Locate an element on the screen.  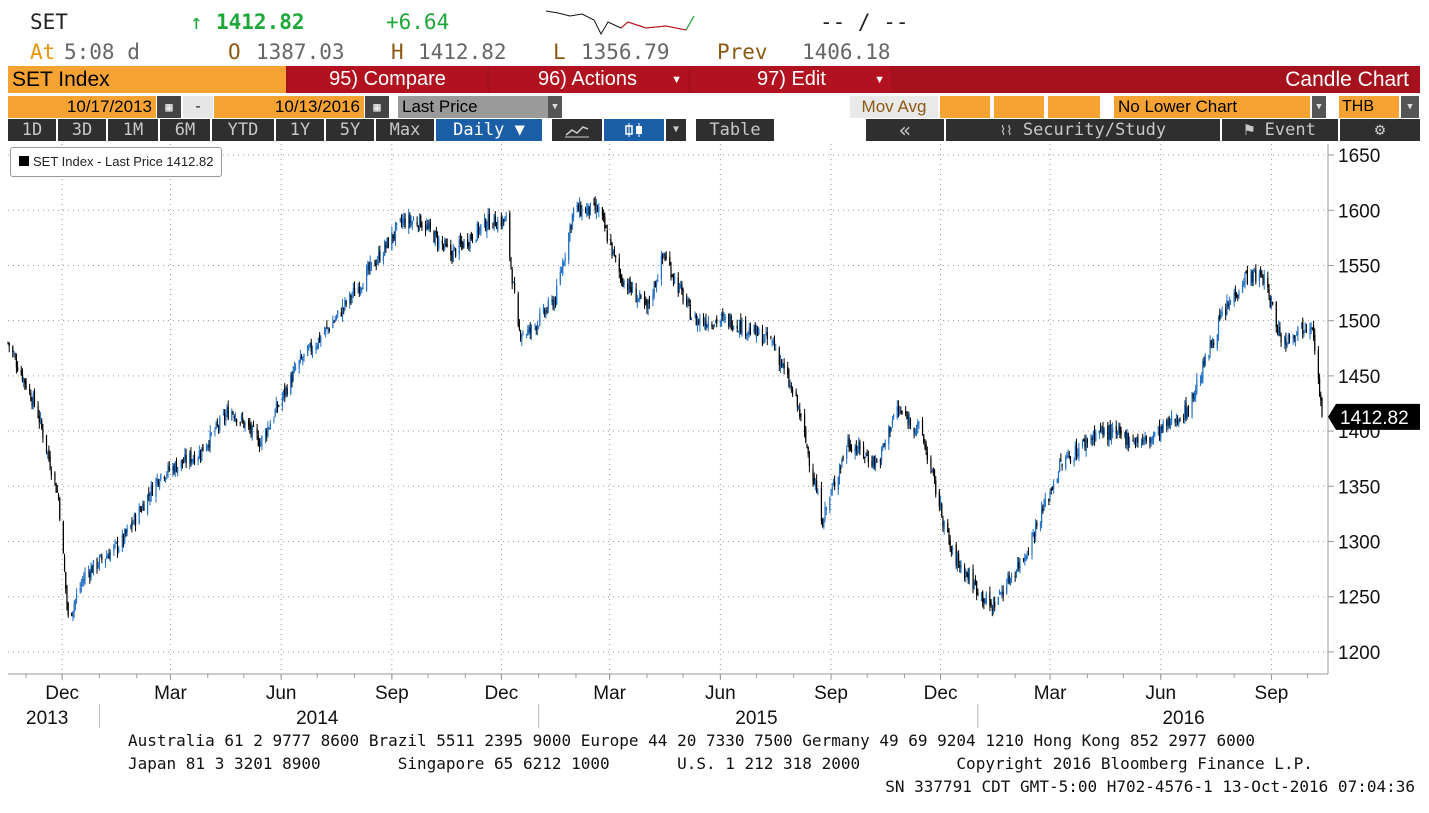
chart-style-dropdown-icon: ▼ is located at coordinates (676, 130).